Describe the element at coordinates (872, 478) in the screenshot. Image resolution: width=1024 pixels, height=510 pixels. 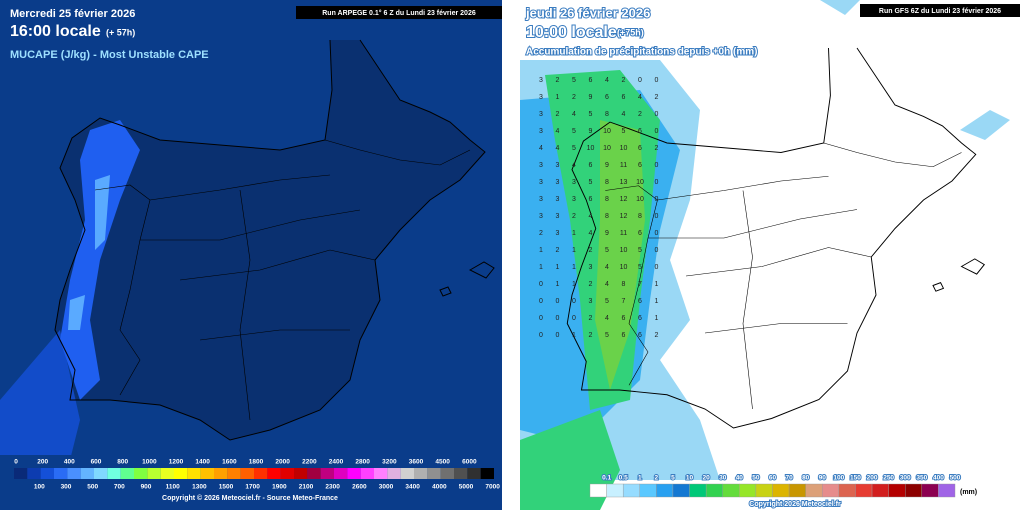
I see `legend-label: 200` at that location.